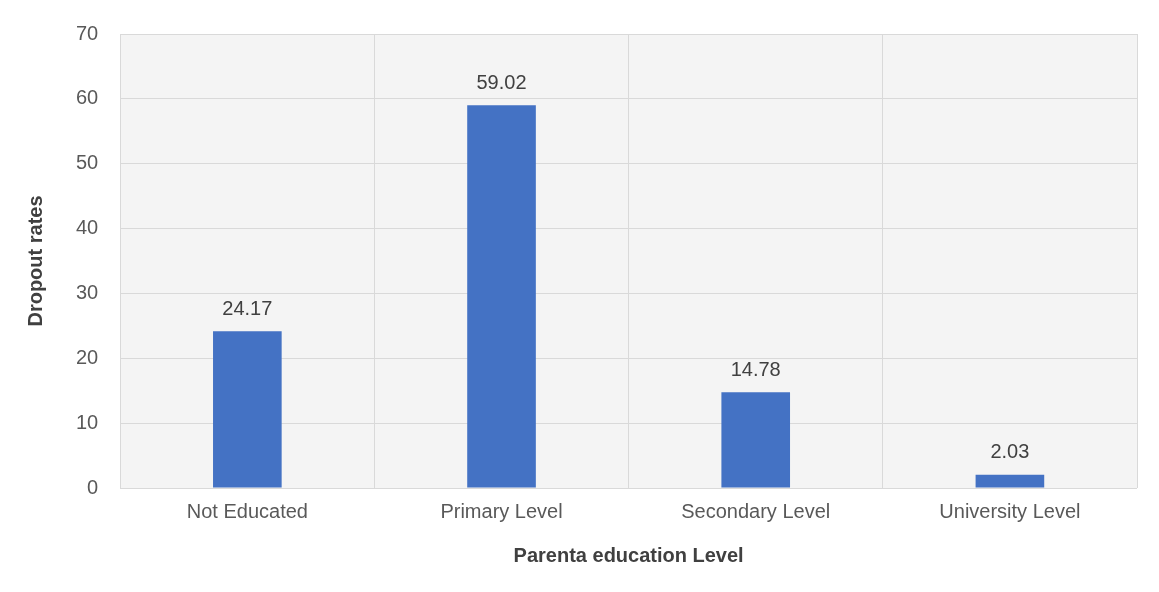 This screenshot has width=1159, height=592. Describe the element at coordinates (1010, 451) in the screenshot. I see `data-label: 2.03` at that location.